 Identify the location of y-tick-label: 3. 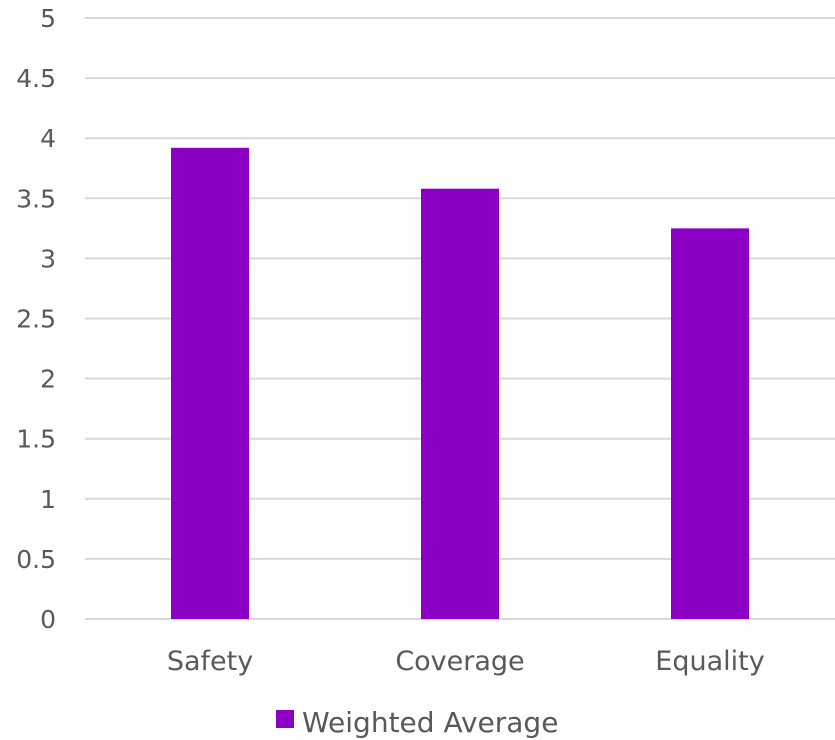
(48, 258).